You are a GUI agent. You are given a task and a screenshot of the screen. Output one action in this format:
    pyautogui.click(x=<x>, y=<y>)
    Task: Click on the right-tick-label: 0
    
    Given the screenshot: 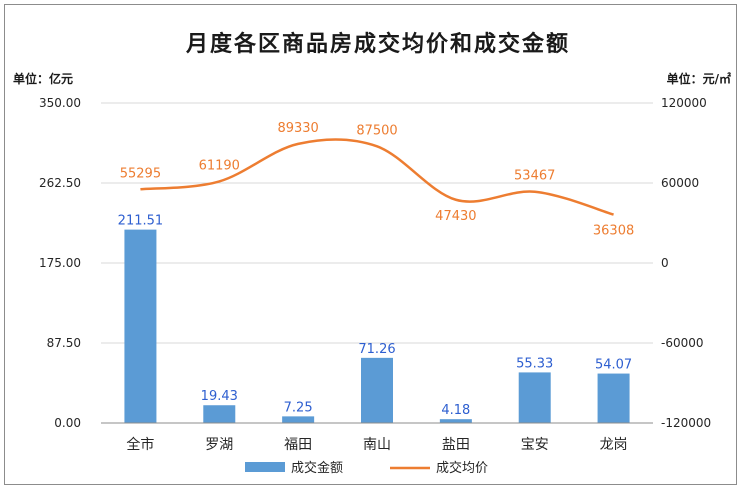 What is the action you would take?
    pyautogui.click(x=665, y=263)
    